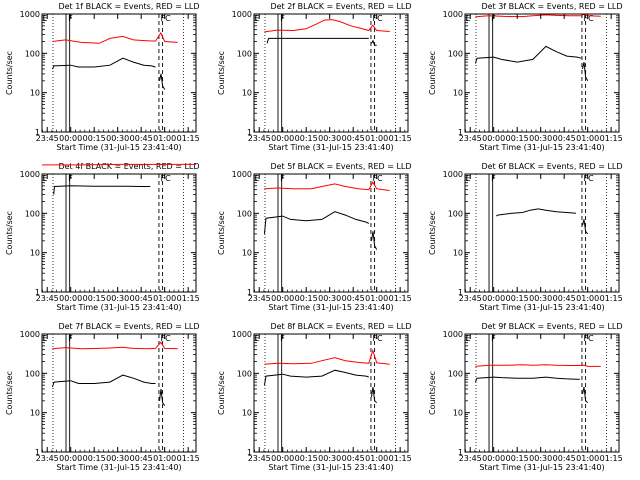 The height and width of the screenshot is (480, 640). What do you see at coordinates (128, 6) in the screenshot?
I see `panel-title: Det 1f BLACK = Events, RED = LLD` at bounding box center [128, 6].